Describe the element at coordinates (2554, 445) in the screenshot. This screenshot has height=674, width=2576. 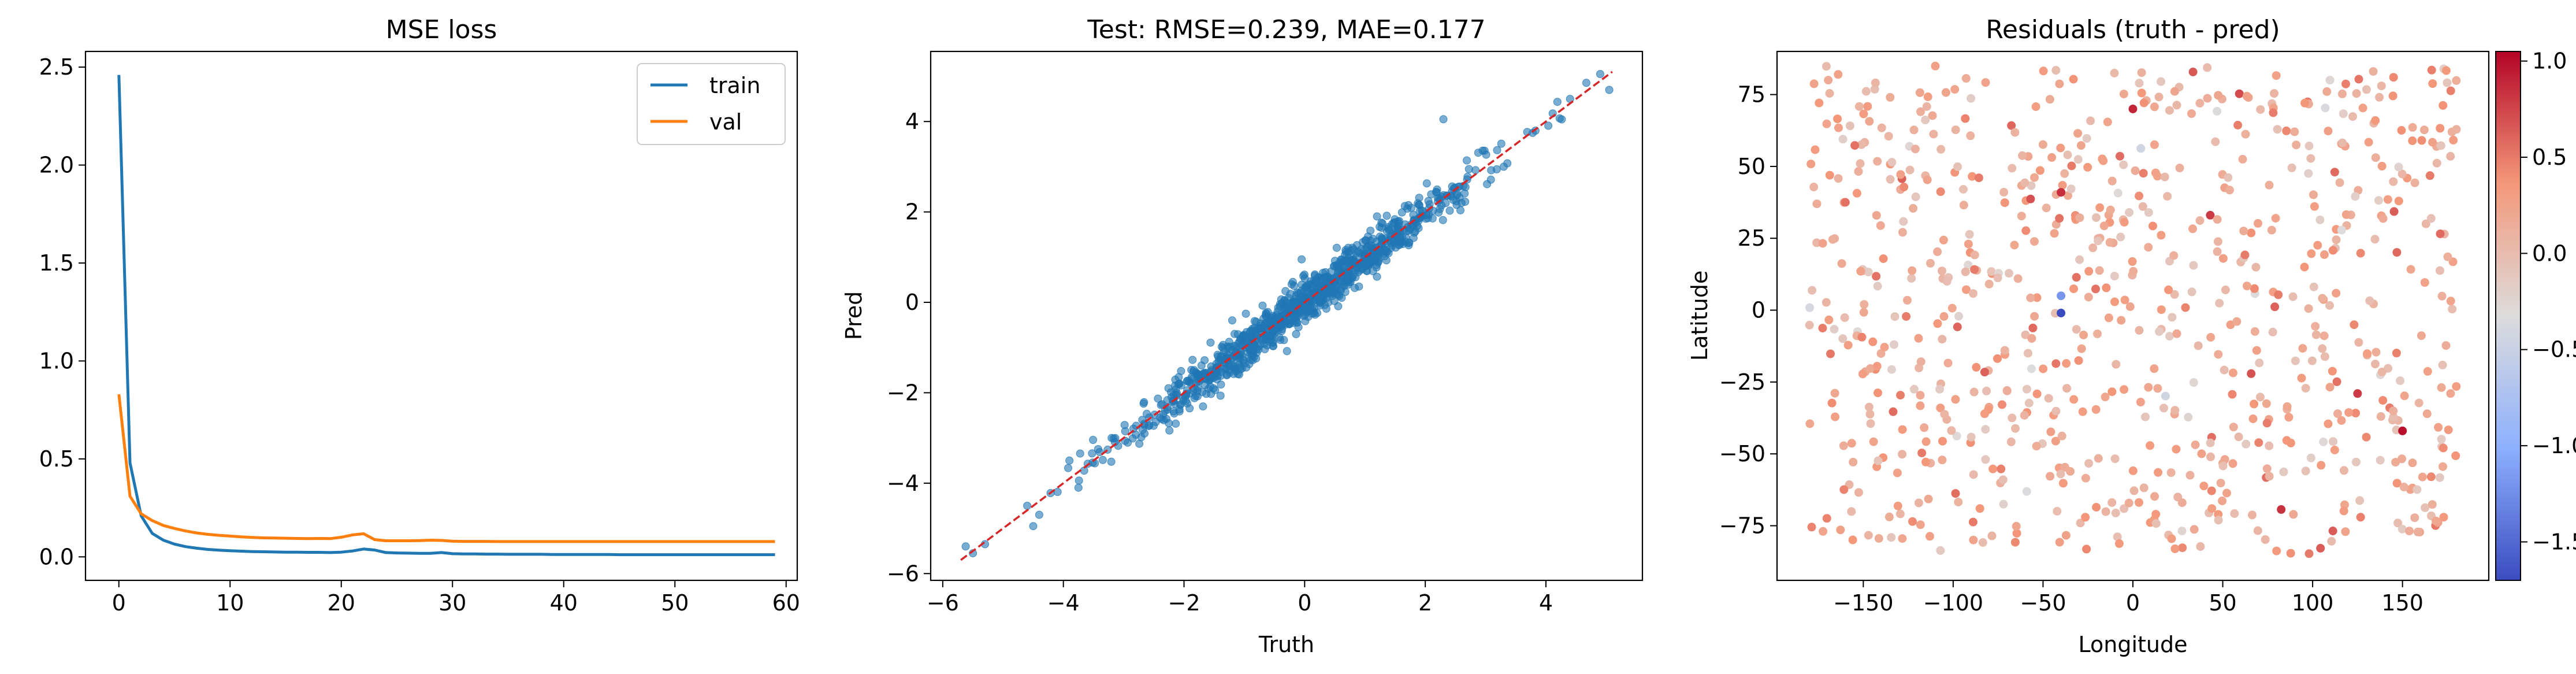
I see `colorbar-tick-label: −1.0` at that location.